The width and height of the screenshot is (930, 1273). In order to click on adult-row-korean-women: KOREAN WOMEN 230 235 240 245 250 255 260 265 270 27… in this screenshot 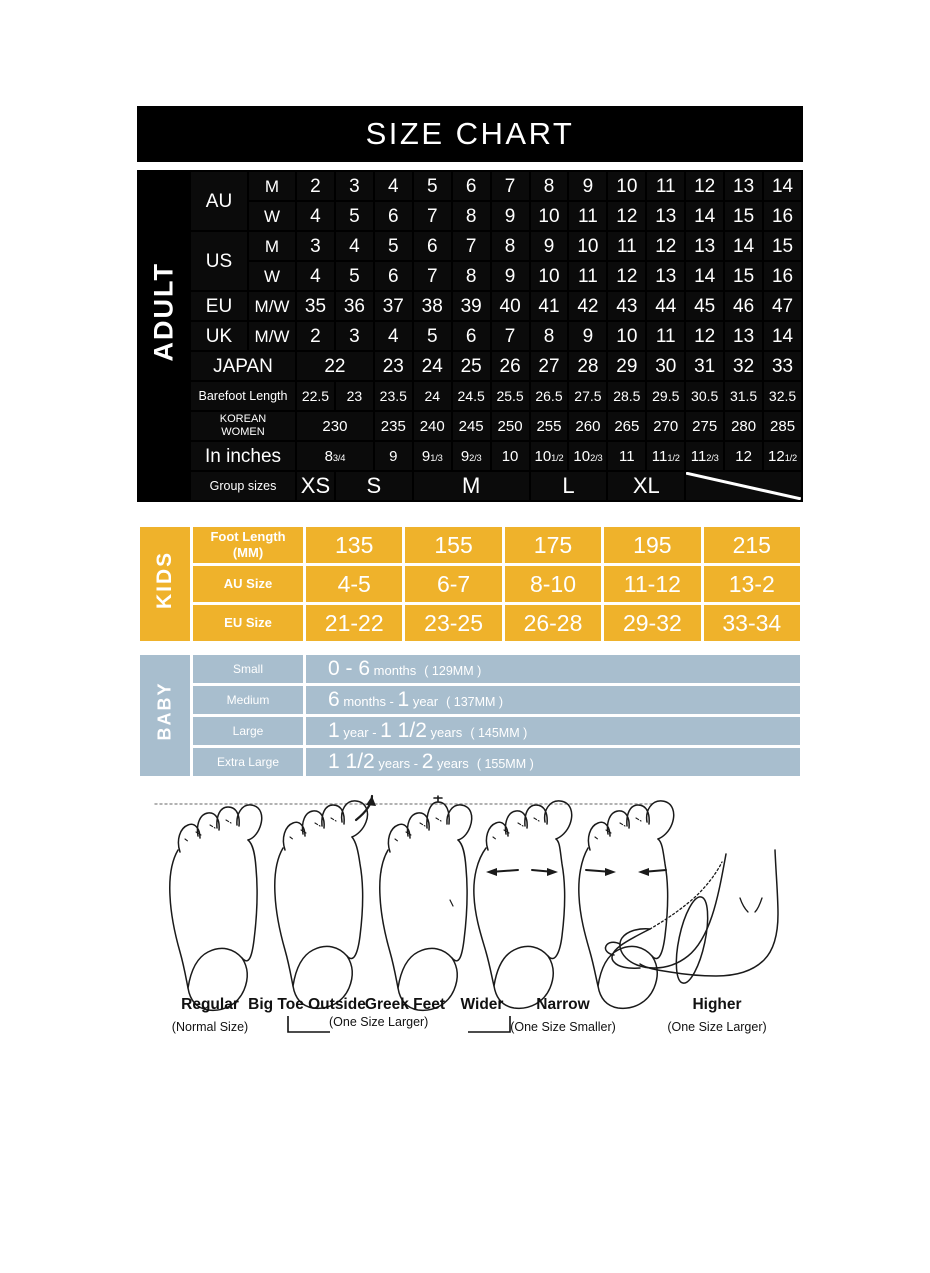, I will do `click(470, 426)`.